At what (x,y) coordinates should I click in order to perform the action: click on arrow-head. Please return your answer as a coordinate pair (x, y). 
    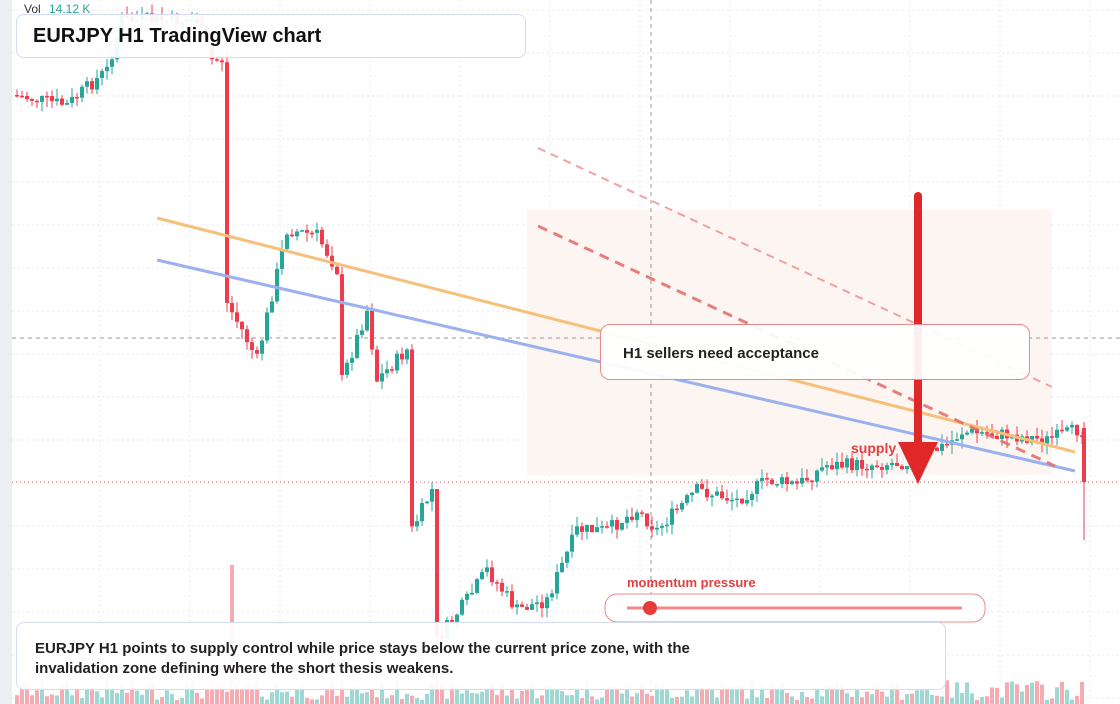
    Looking at the image, I should click on (918, 463).